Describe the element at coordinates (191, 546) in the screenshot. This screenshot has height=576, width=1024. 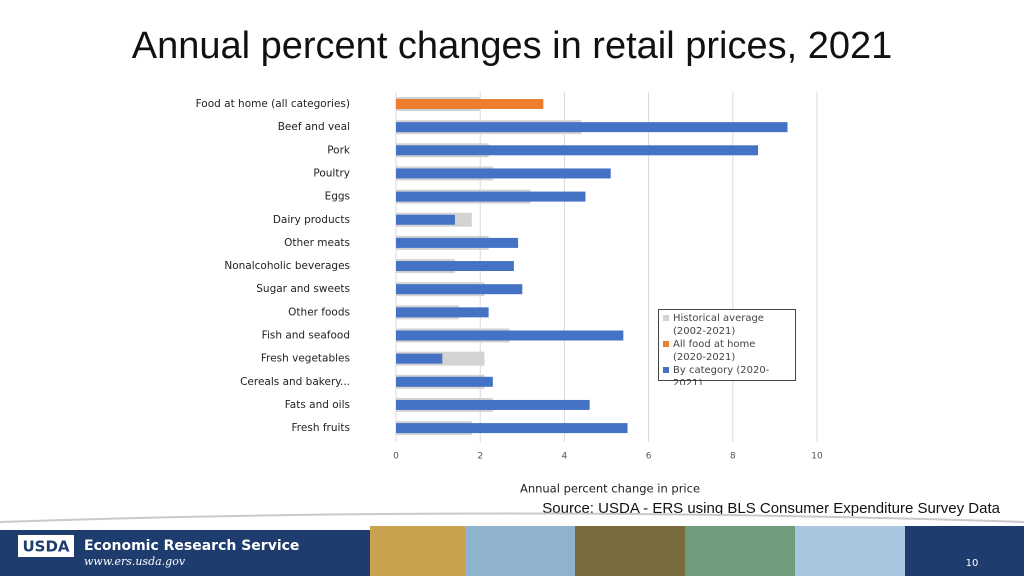
I see `organization: Economic Research Service` at that location.